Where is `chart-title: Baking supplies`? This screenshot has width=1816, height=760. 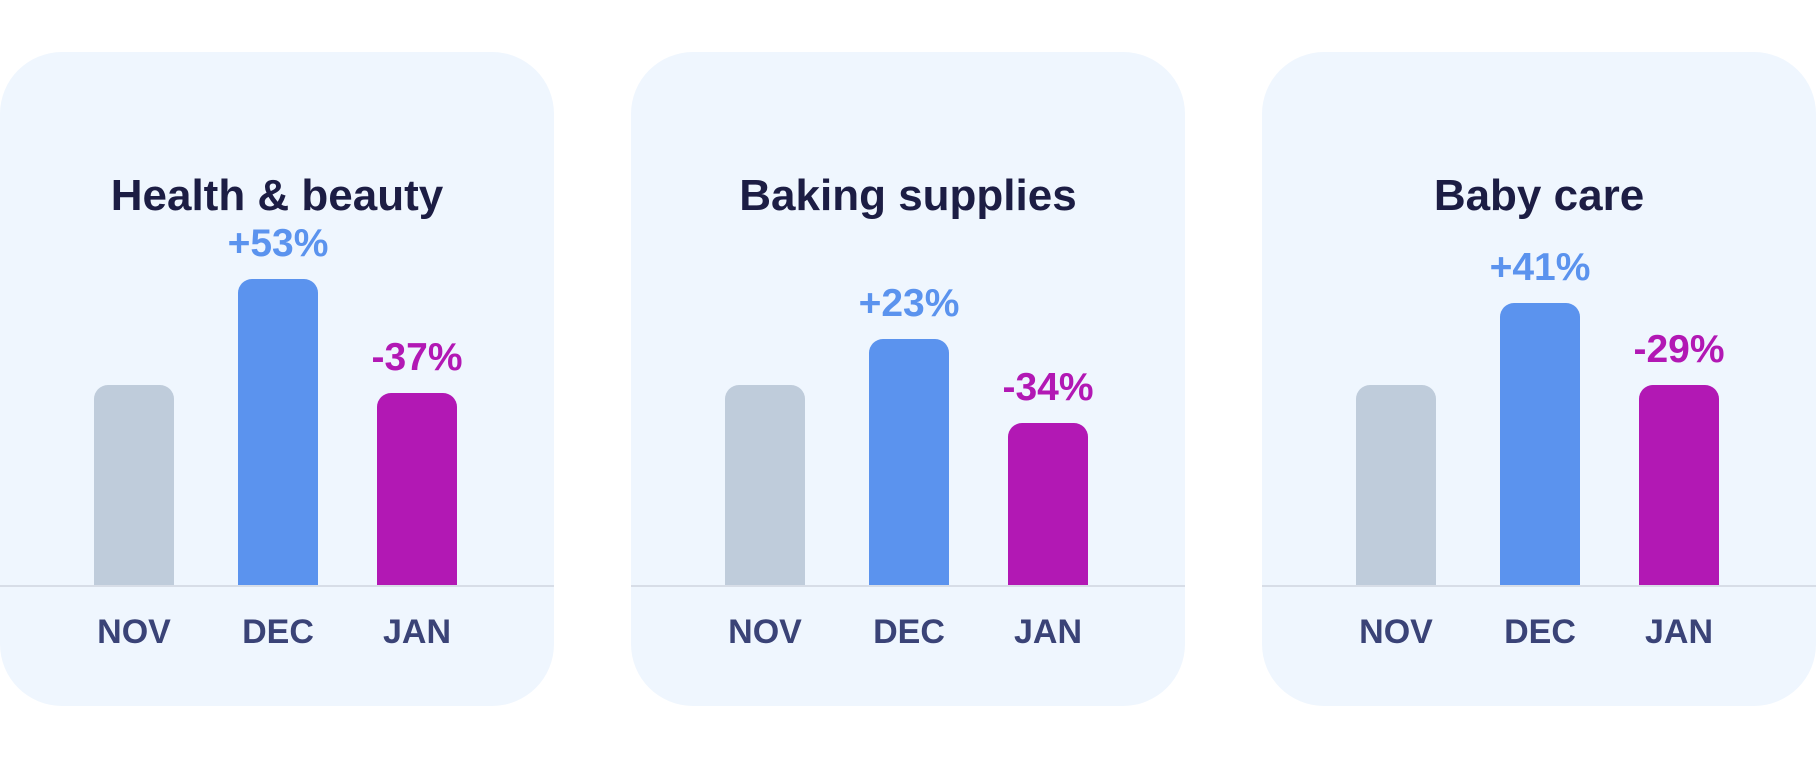 chart-title: Baking supplies is located at coordinates (908, 195).